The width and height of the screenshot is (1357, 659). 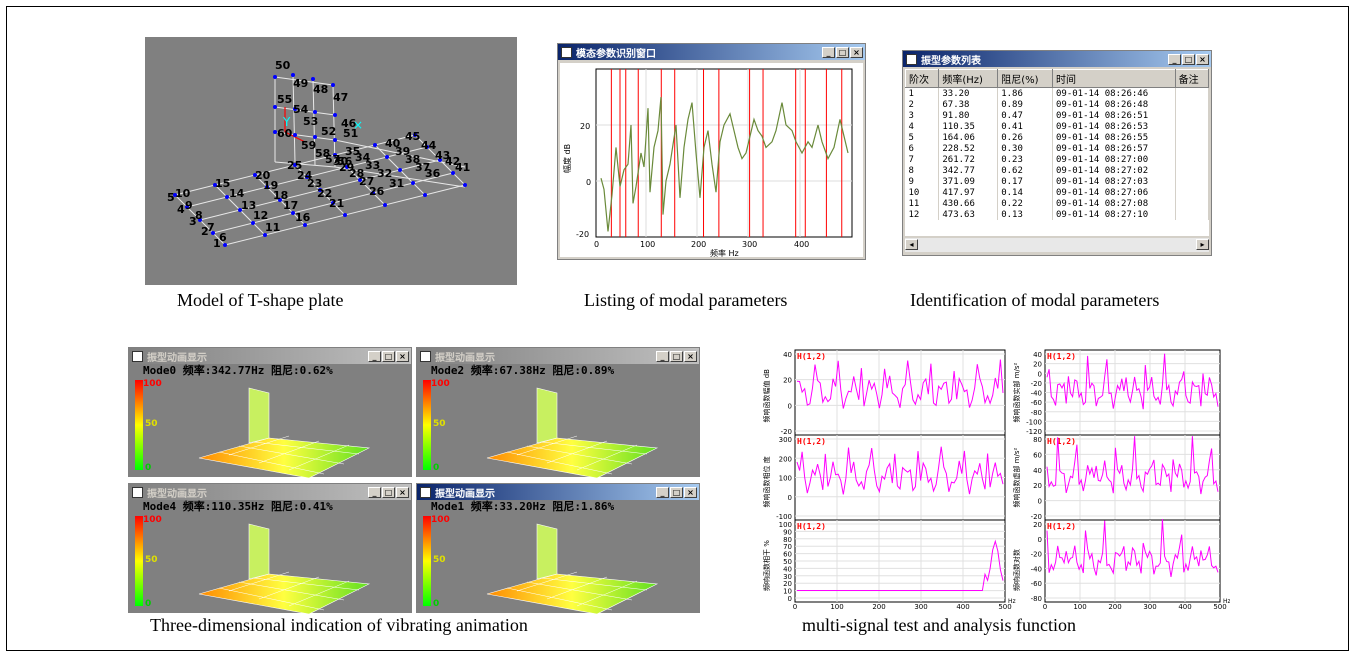 What do you see at coordinates (139, 561) in the screenshot?
I see `color-scale-bar` at bounding box center [139, 561].